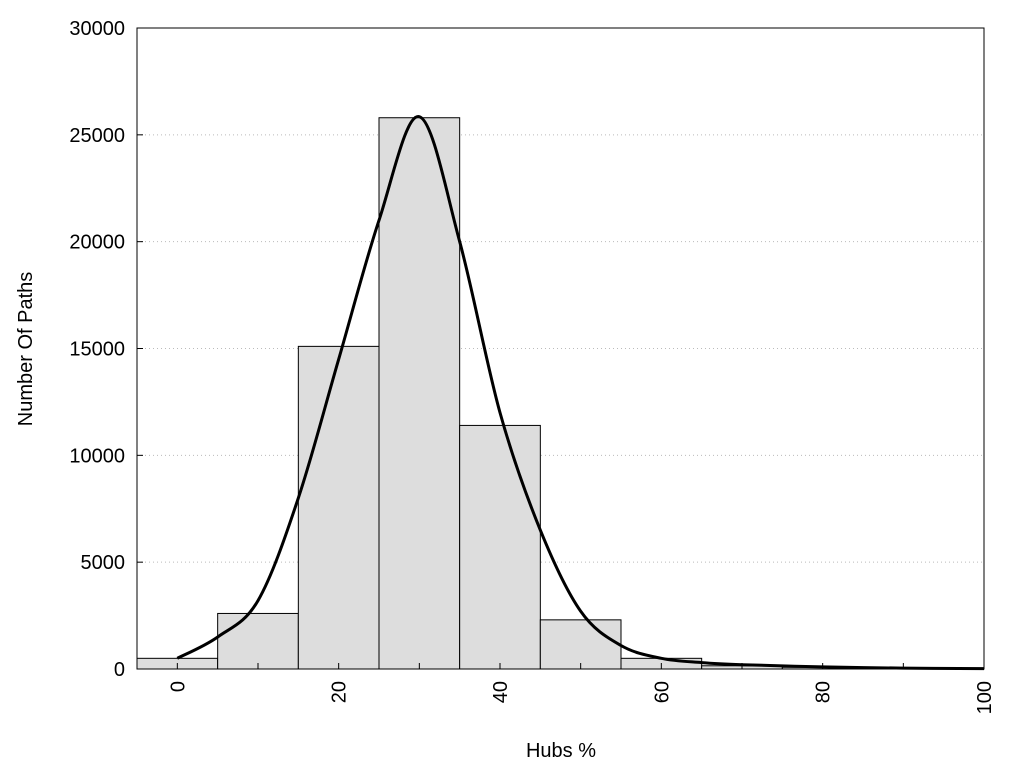 The image size is (1024, 768). Describe the element at coordinates (97, 29) in the screenshot. I see `y-tick-label: 30000` at that location.